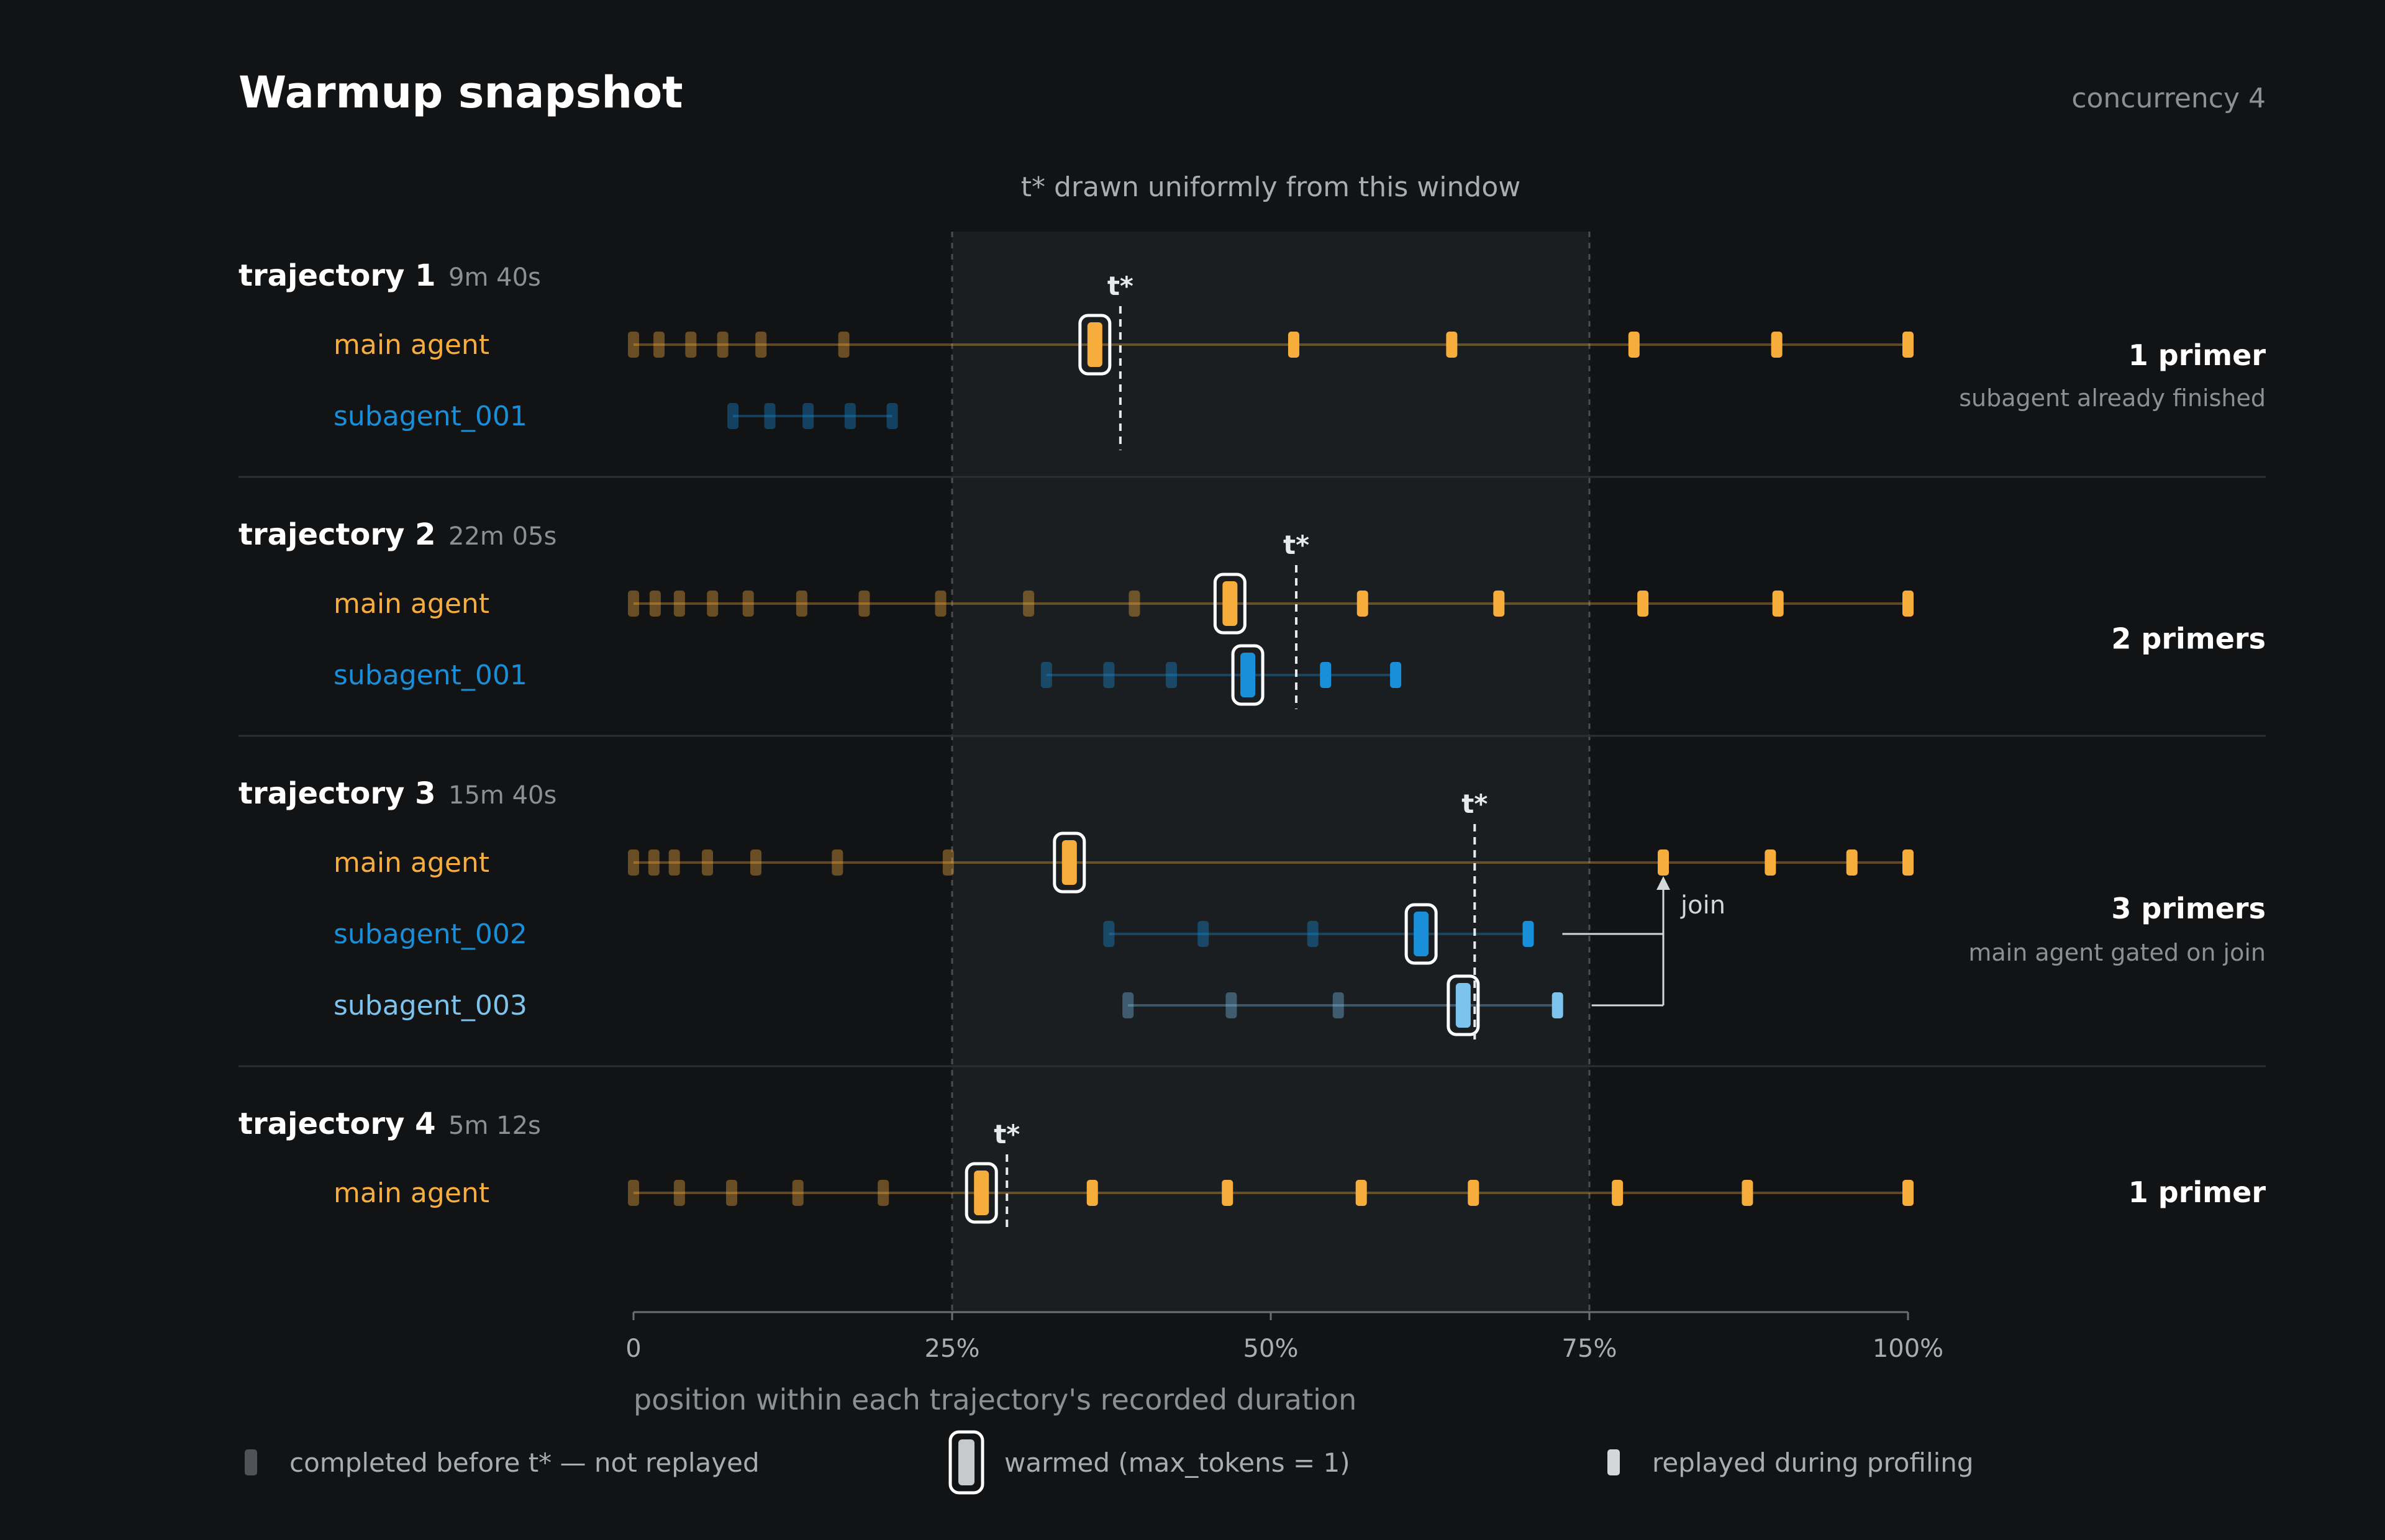 The width and height of the screenshot is (2385, 1540). Describe the element at coordinates (952, 1348) in the screenshot. I see `axis-tick-label: 25%` at that location.